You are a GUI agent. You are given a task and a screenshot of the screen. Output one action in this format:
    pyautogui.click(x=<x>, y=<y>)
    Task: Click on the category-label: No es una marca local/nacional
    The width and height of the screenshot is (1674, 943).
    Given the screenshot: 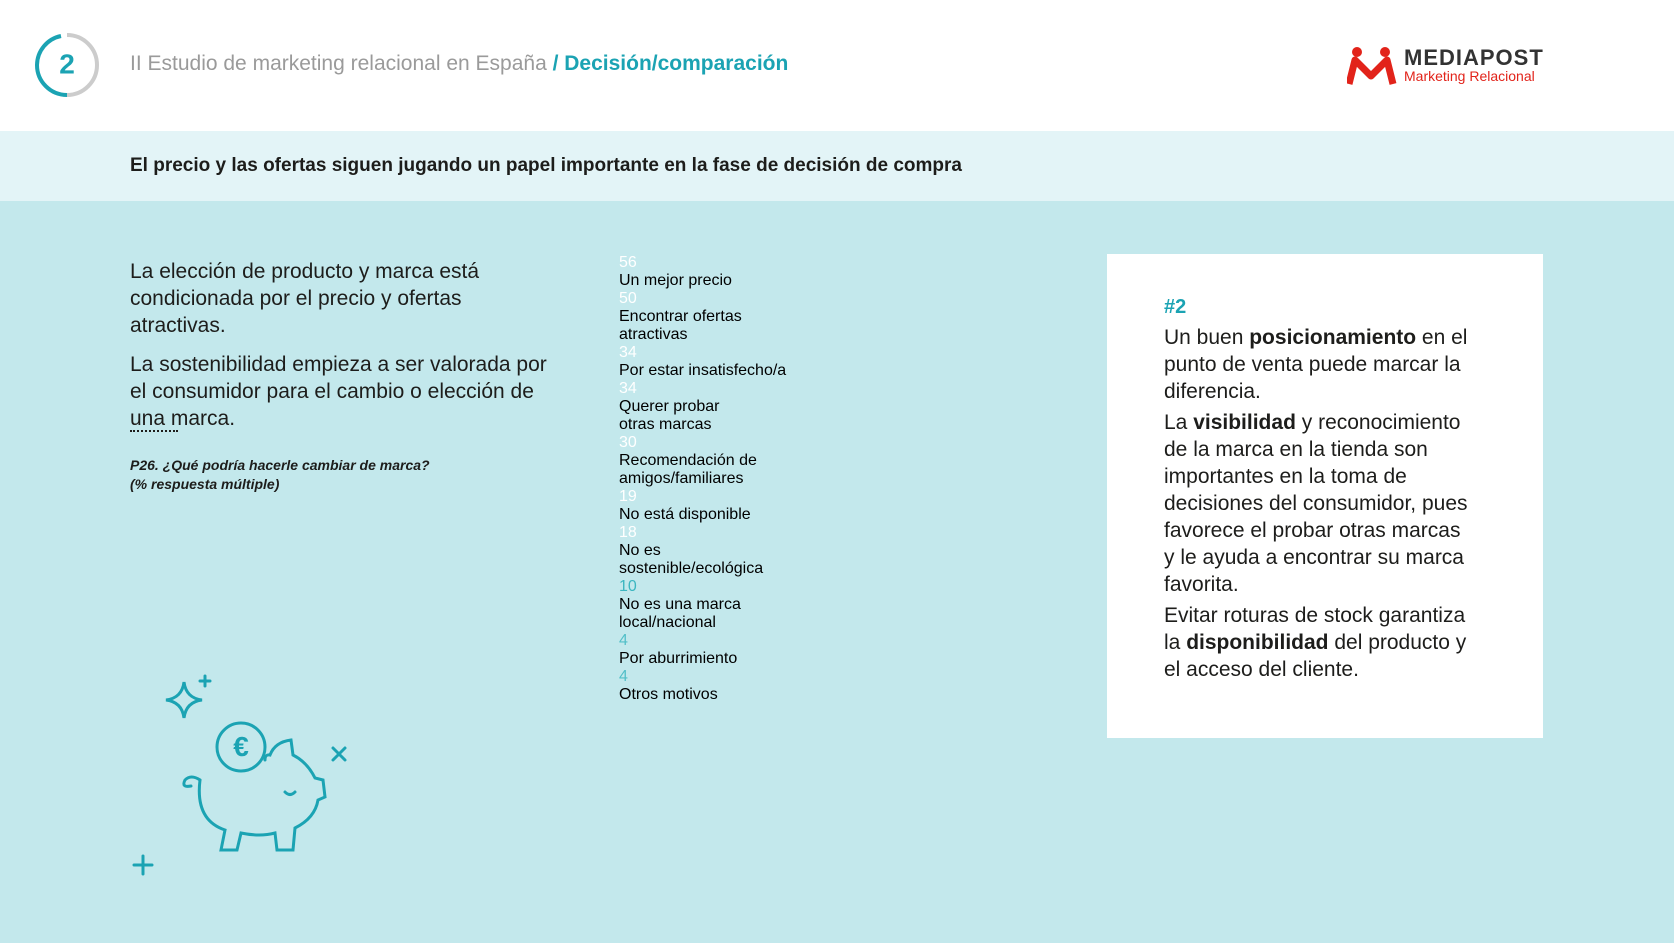 What is the action you would take?
    pyautogui.click(x=680, y=613)
    